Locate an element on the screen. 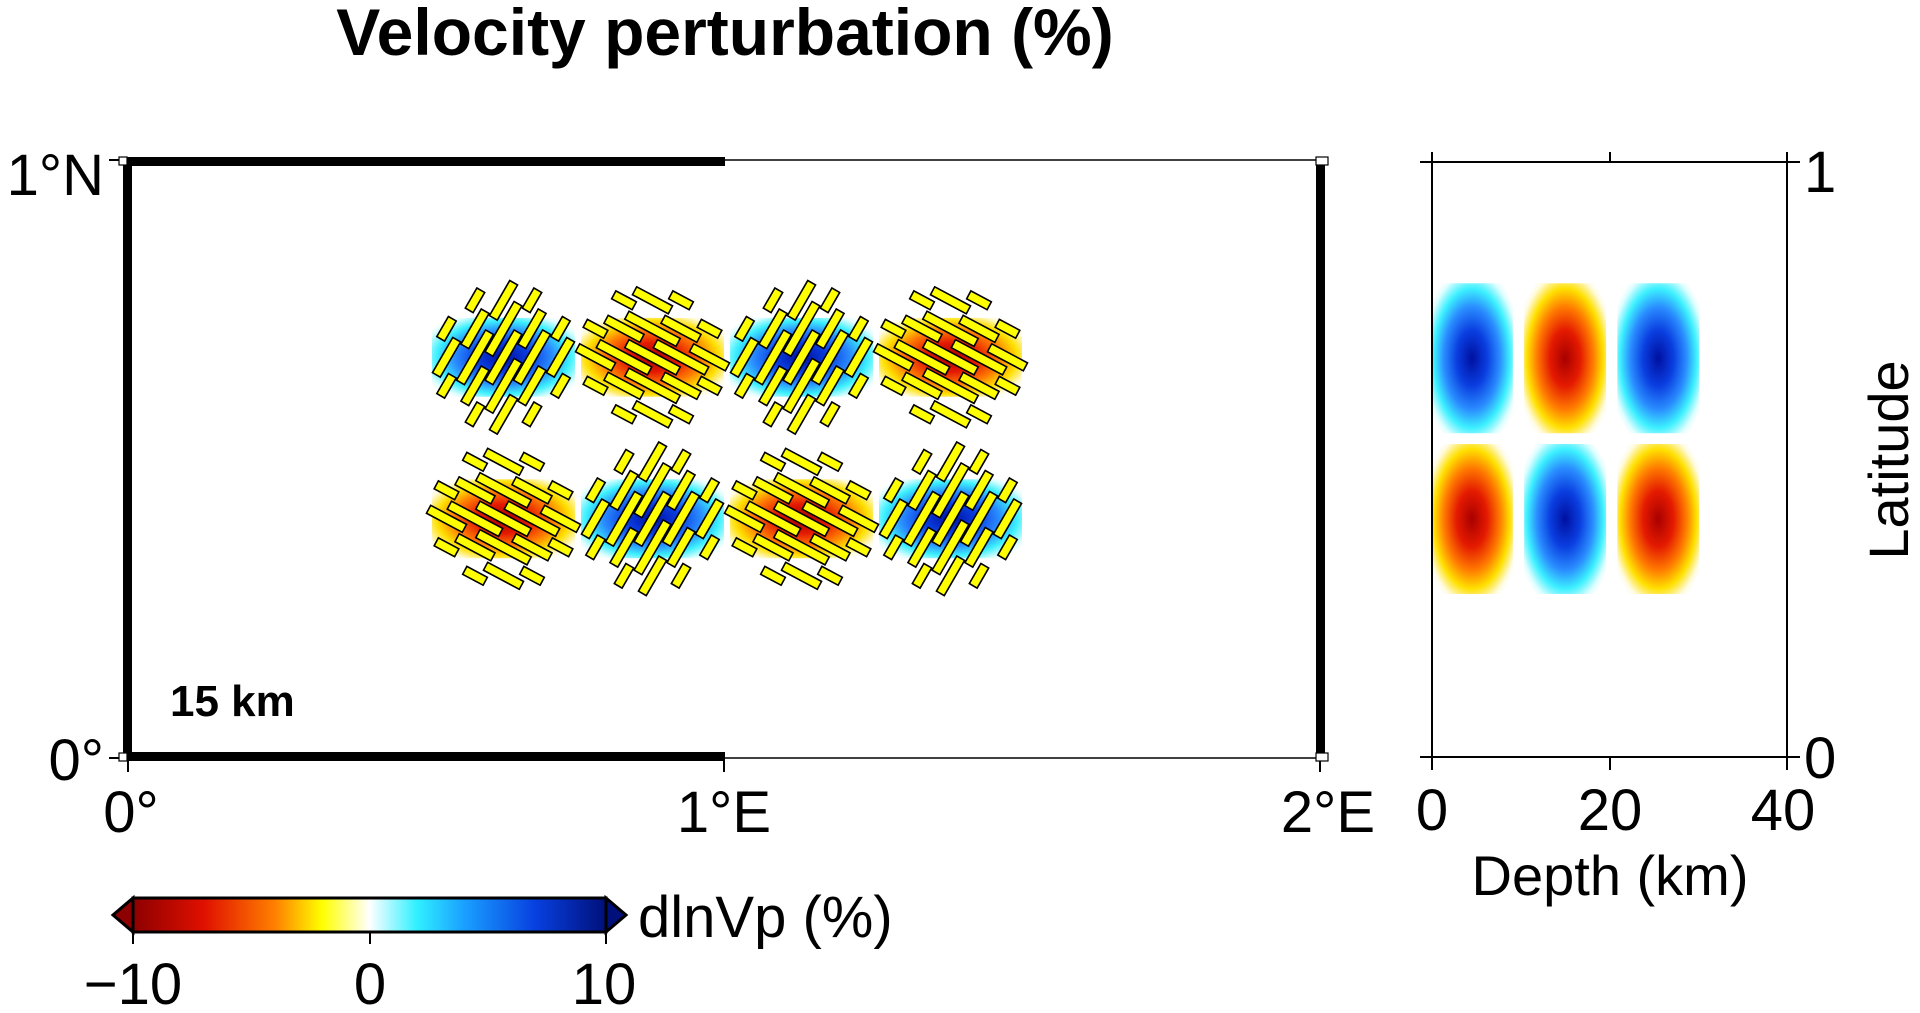  map-corner-tr is located at coordinates (1322, 161).